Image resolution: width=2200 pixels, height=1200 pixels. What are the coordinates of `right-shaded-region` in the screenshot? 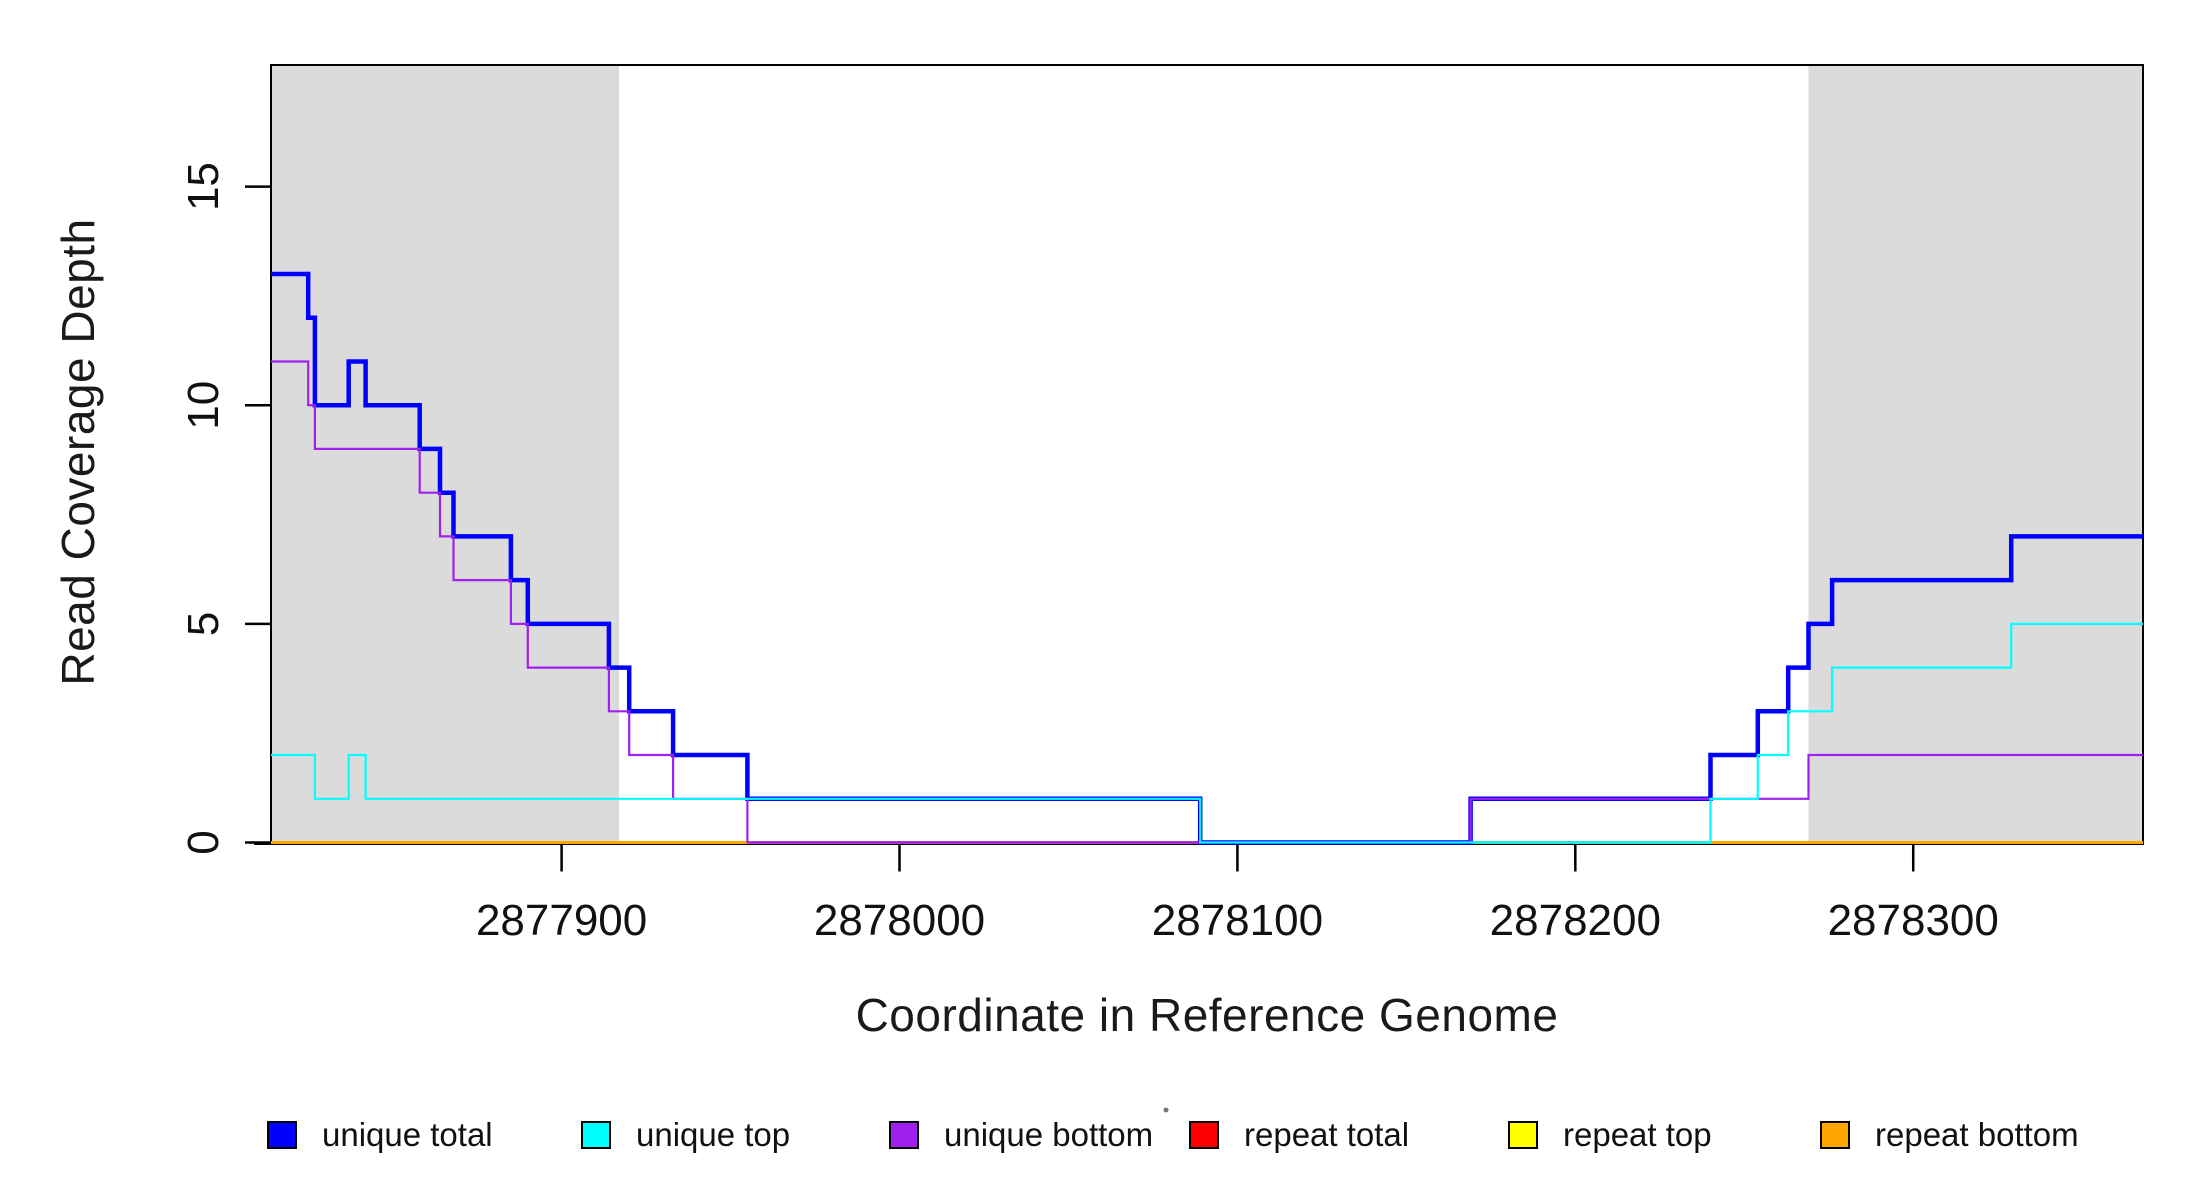 It's located at (1975, 455).